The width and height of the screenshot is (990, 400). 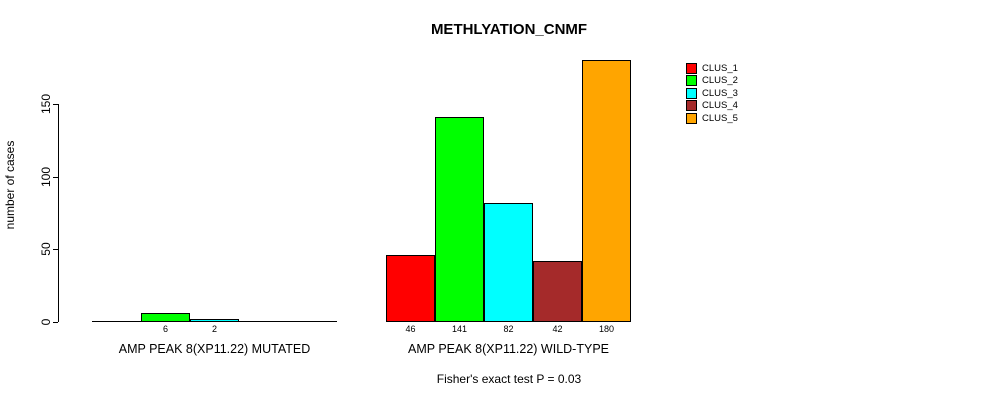 I want to click on bar-value-clus_2-group0: 6, so click(x=165, y=329).